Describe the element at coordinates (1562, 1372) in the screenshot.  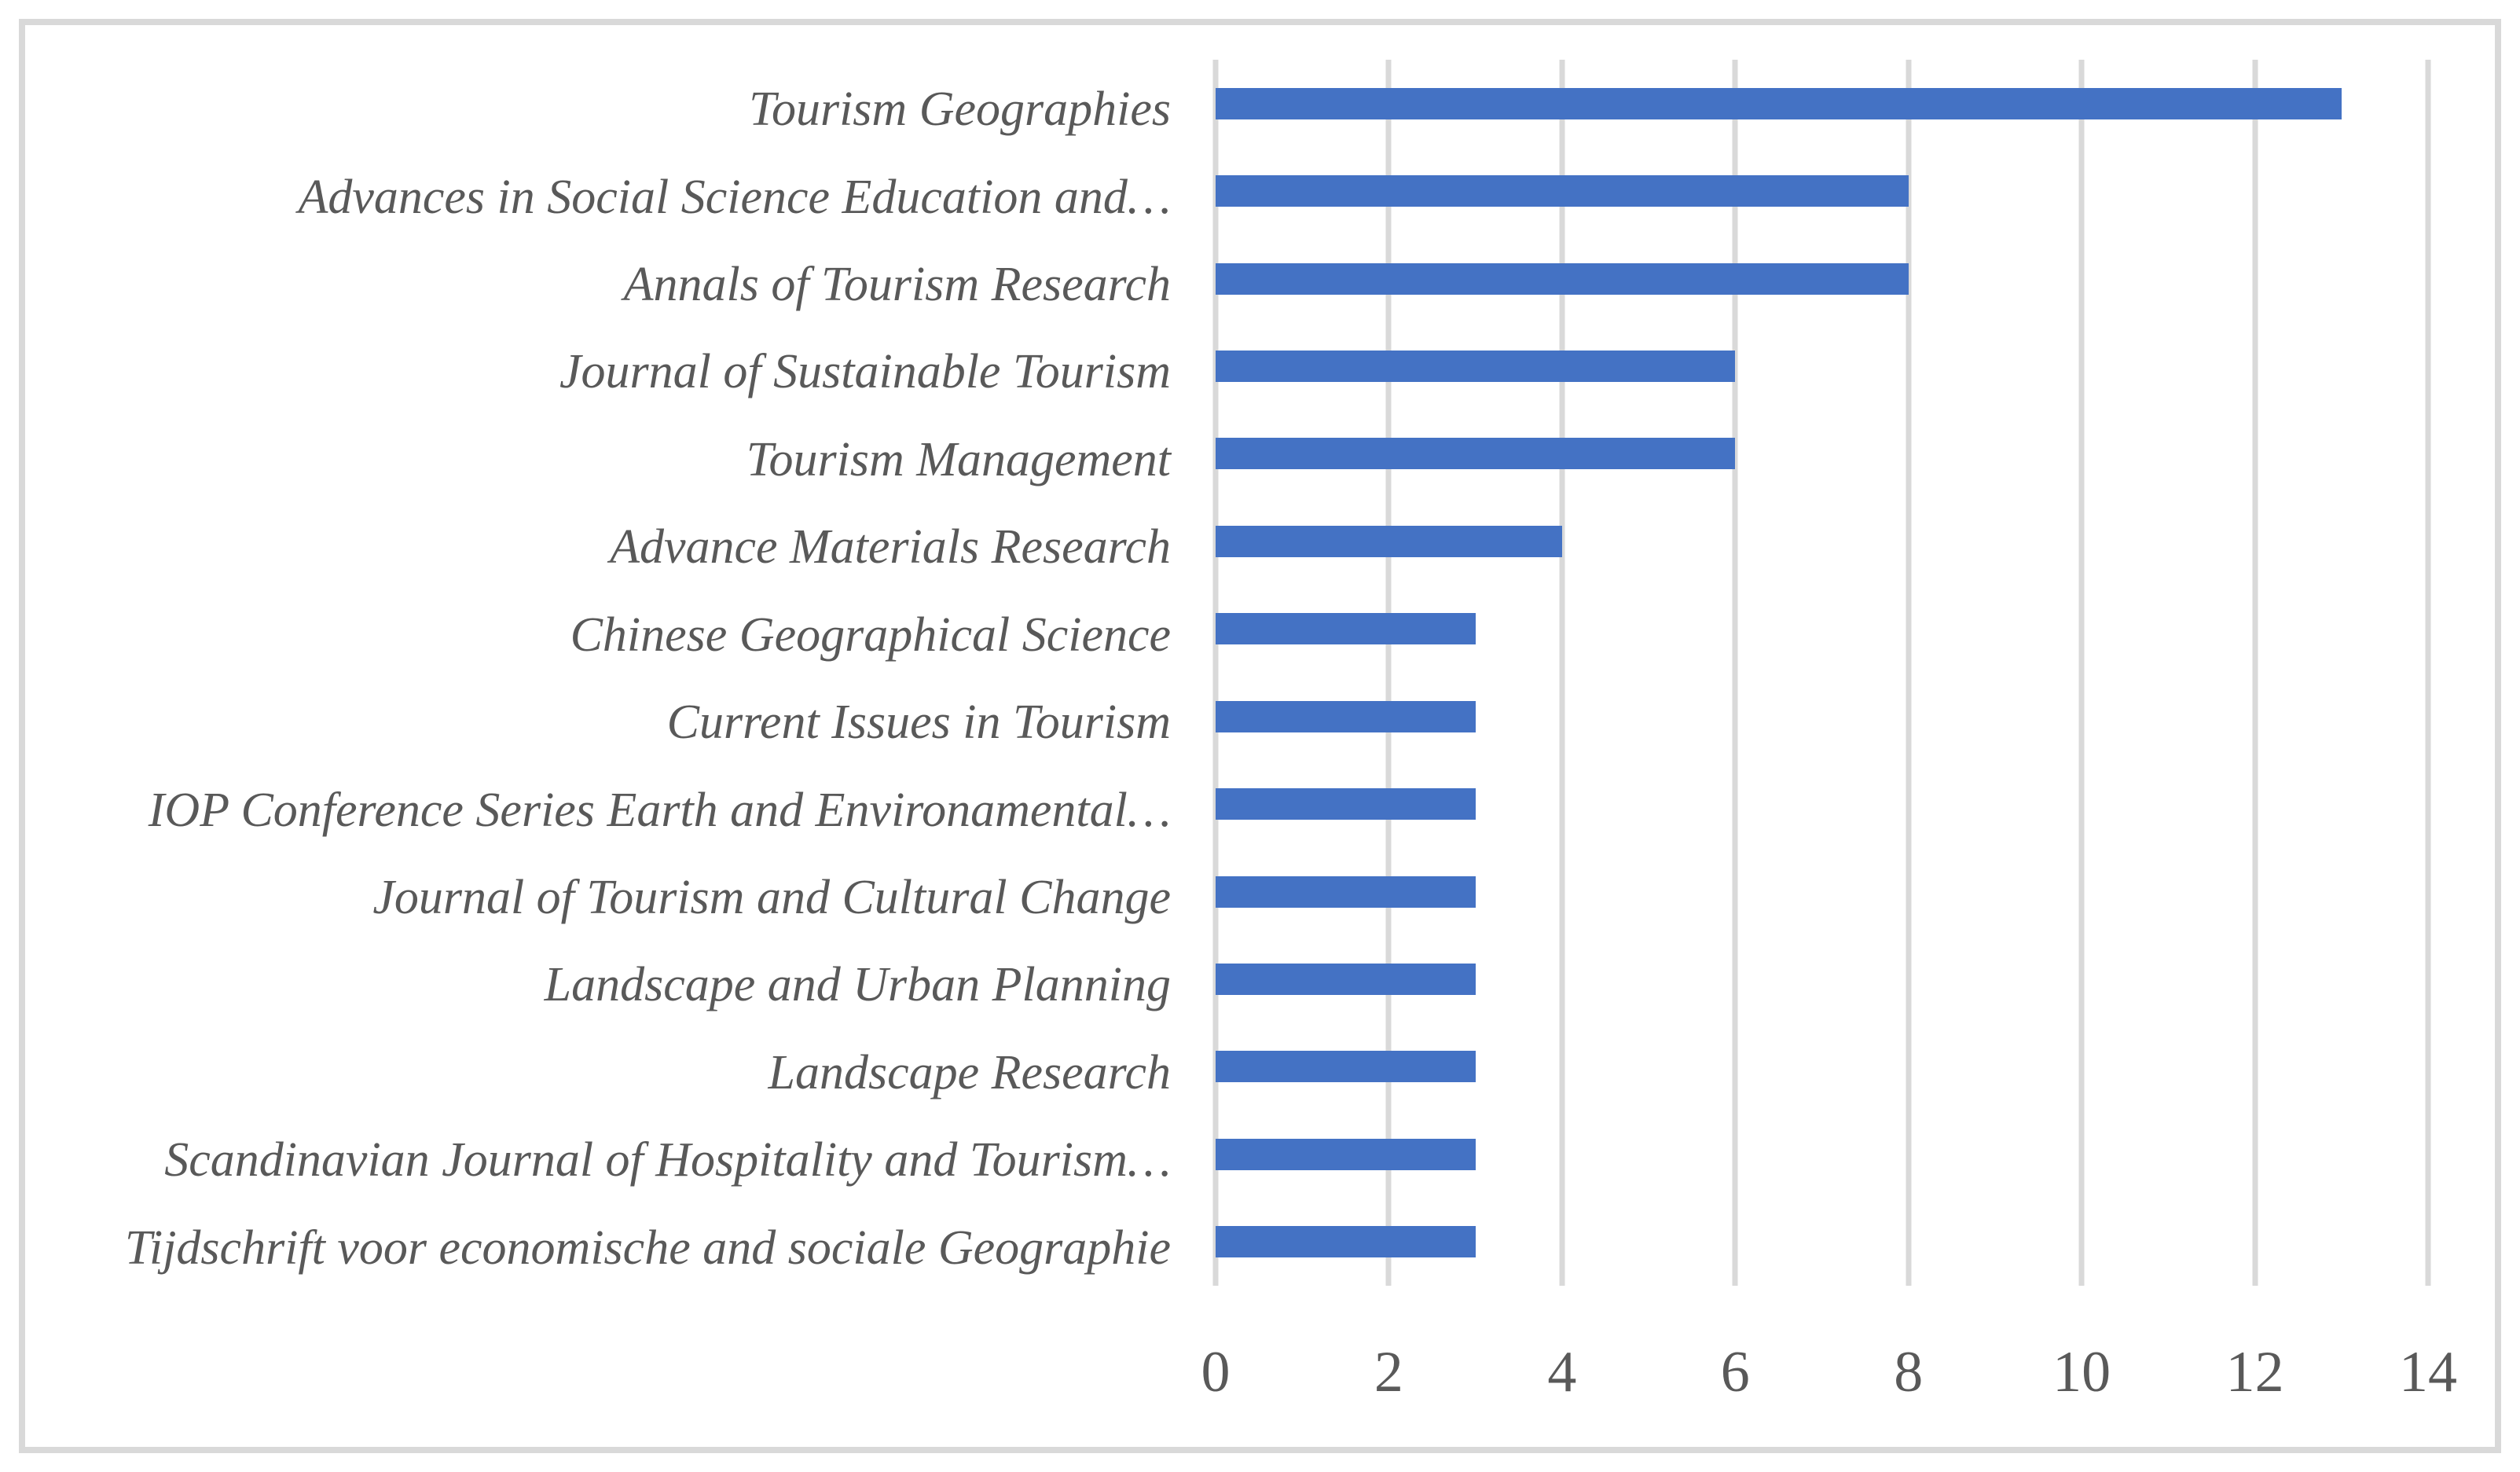
I see `x-tick-label: 4` at that location.